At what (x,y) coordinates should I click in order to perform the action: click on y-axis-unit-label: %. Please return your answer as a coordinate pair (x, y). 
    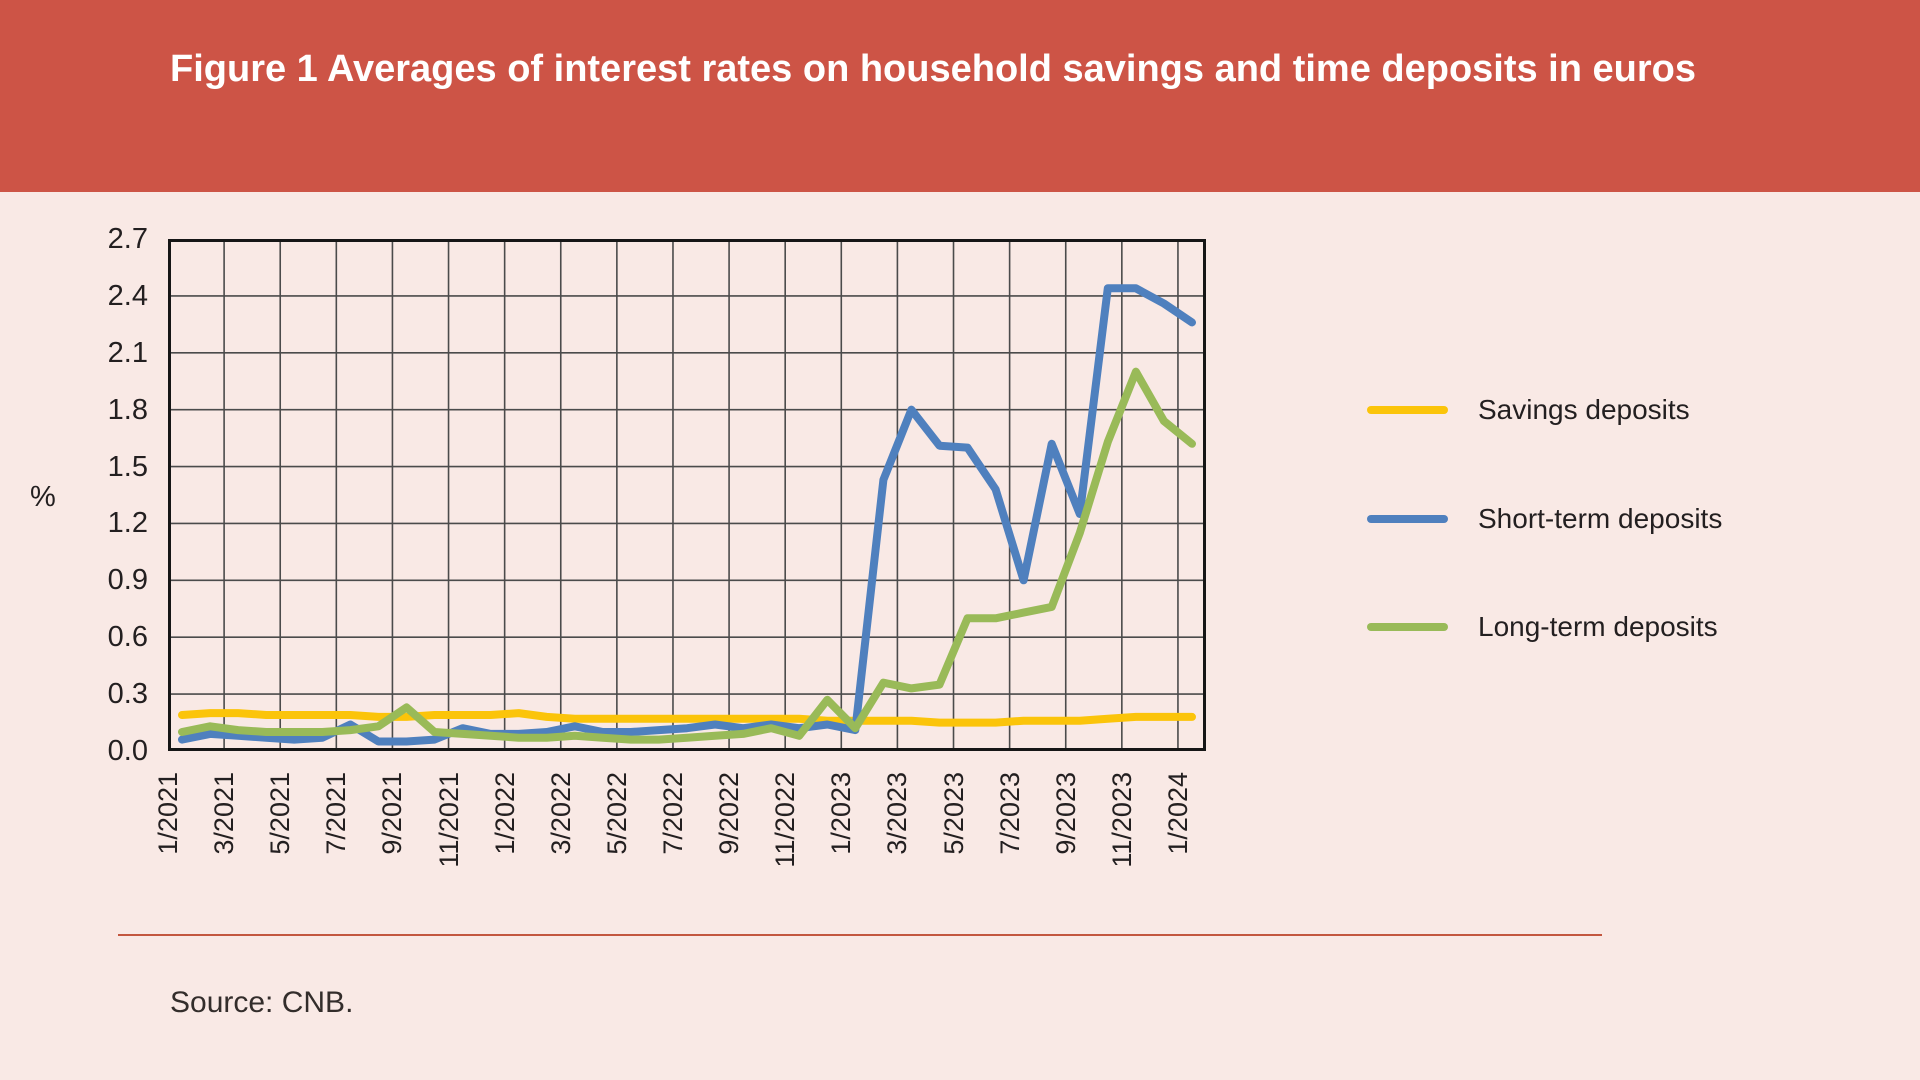
    Looking at the image, I should click on (43, 497).